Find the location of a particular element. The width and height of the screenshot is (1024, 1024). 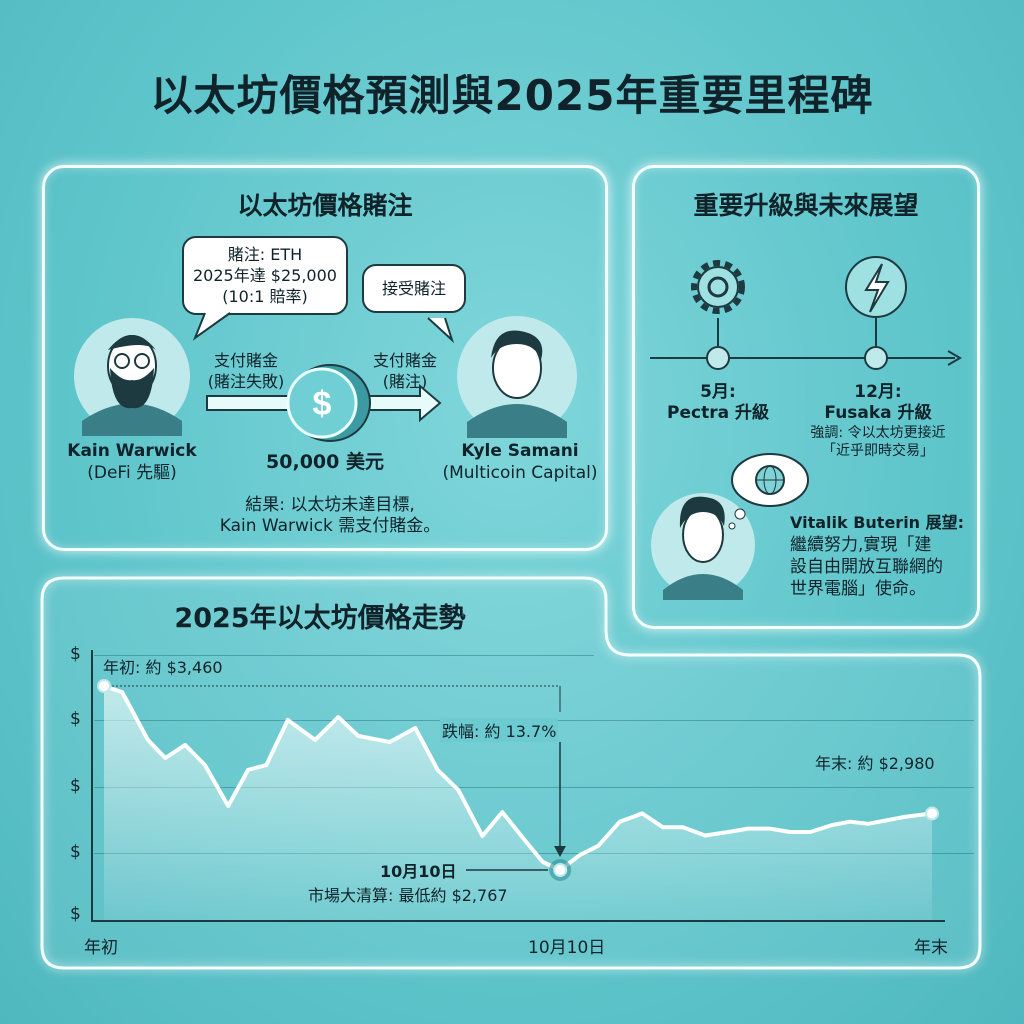

result-line: 結果: 以太坊未達目標, is located at coordinates (330, 505).